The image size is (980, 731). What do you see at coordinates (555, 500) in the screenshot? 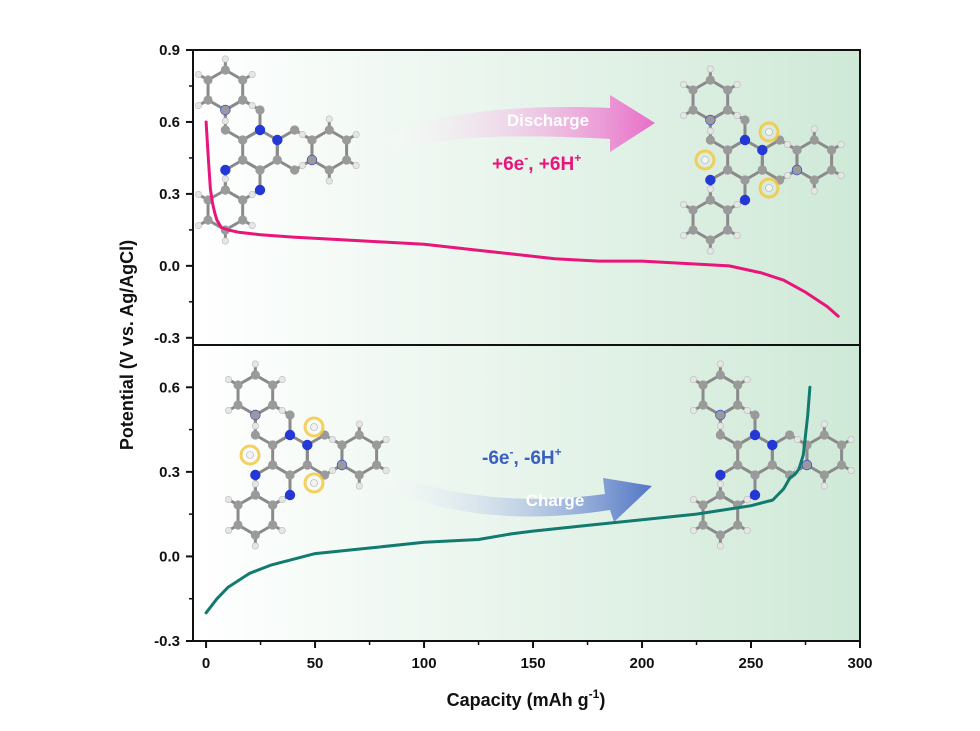
I see `charge-arrow-label: Charge` at bounding box center [555, 500].